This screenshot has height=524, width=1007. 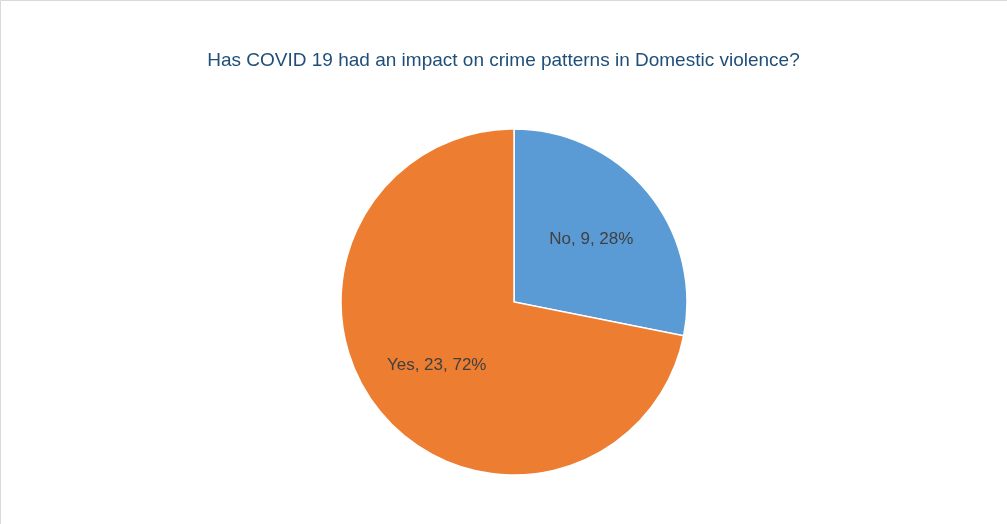 I want to click on slice-label: Yes, 23, 72%, so click(x=436, y=365).